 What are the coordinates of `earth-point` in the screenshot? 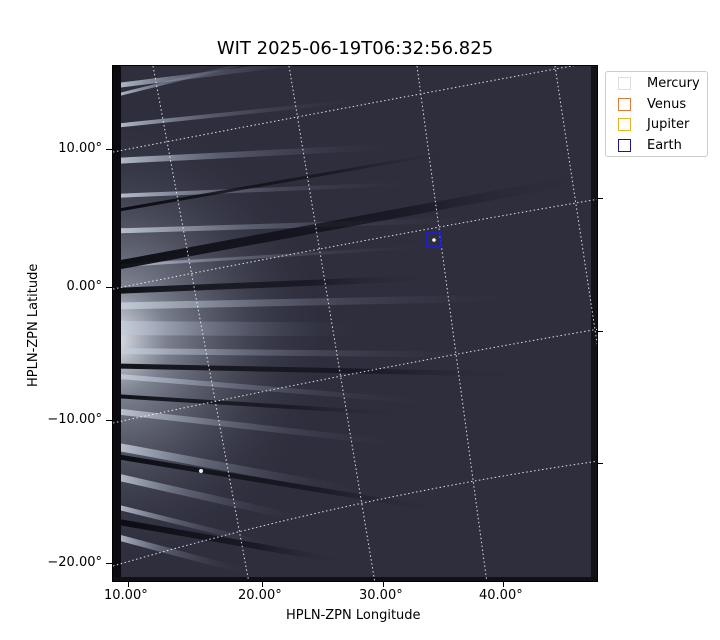 It's located at (434, 240).